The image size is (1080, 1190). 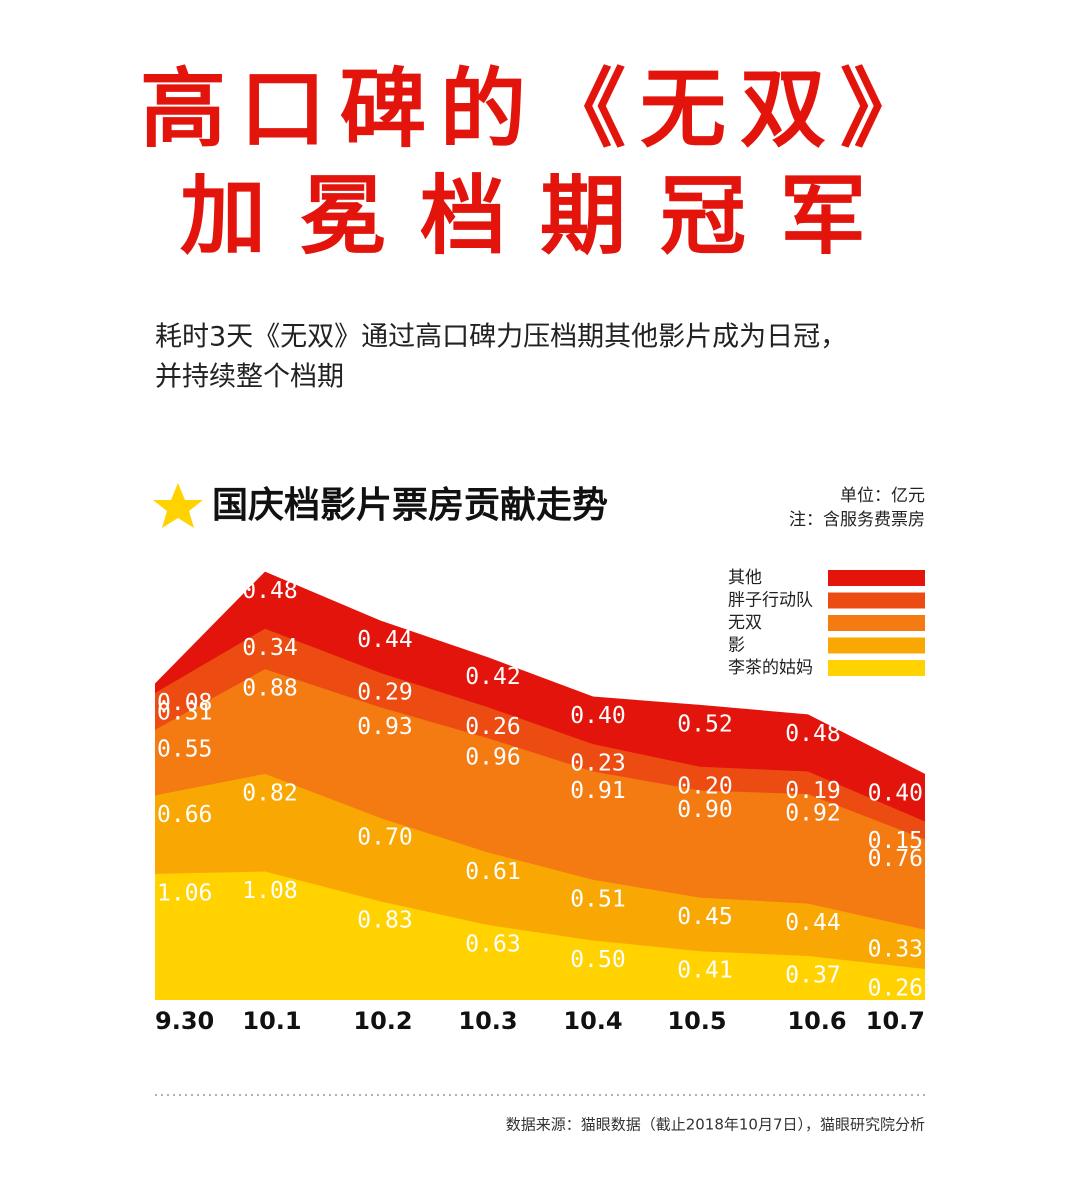 What do you see at coordinates (770, 601) in the screenshot?
I see `legend-label: 胖子行动队` at bounding box center [770, 601].